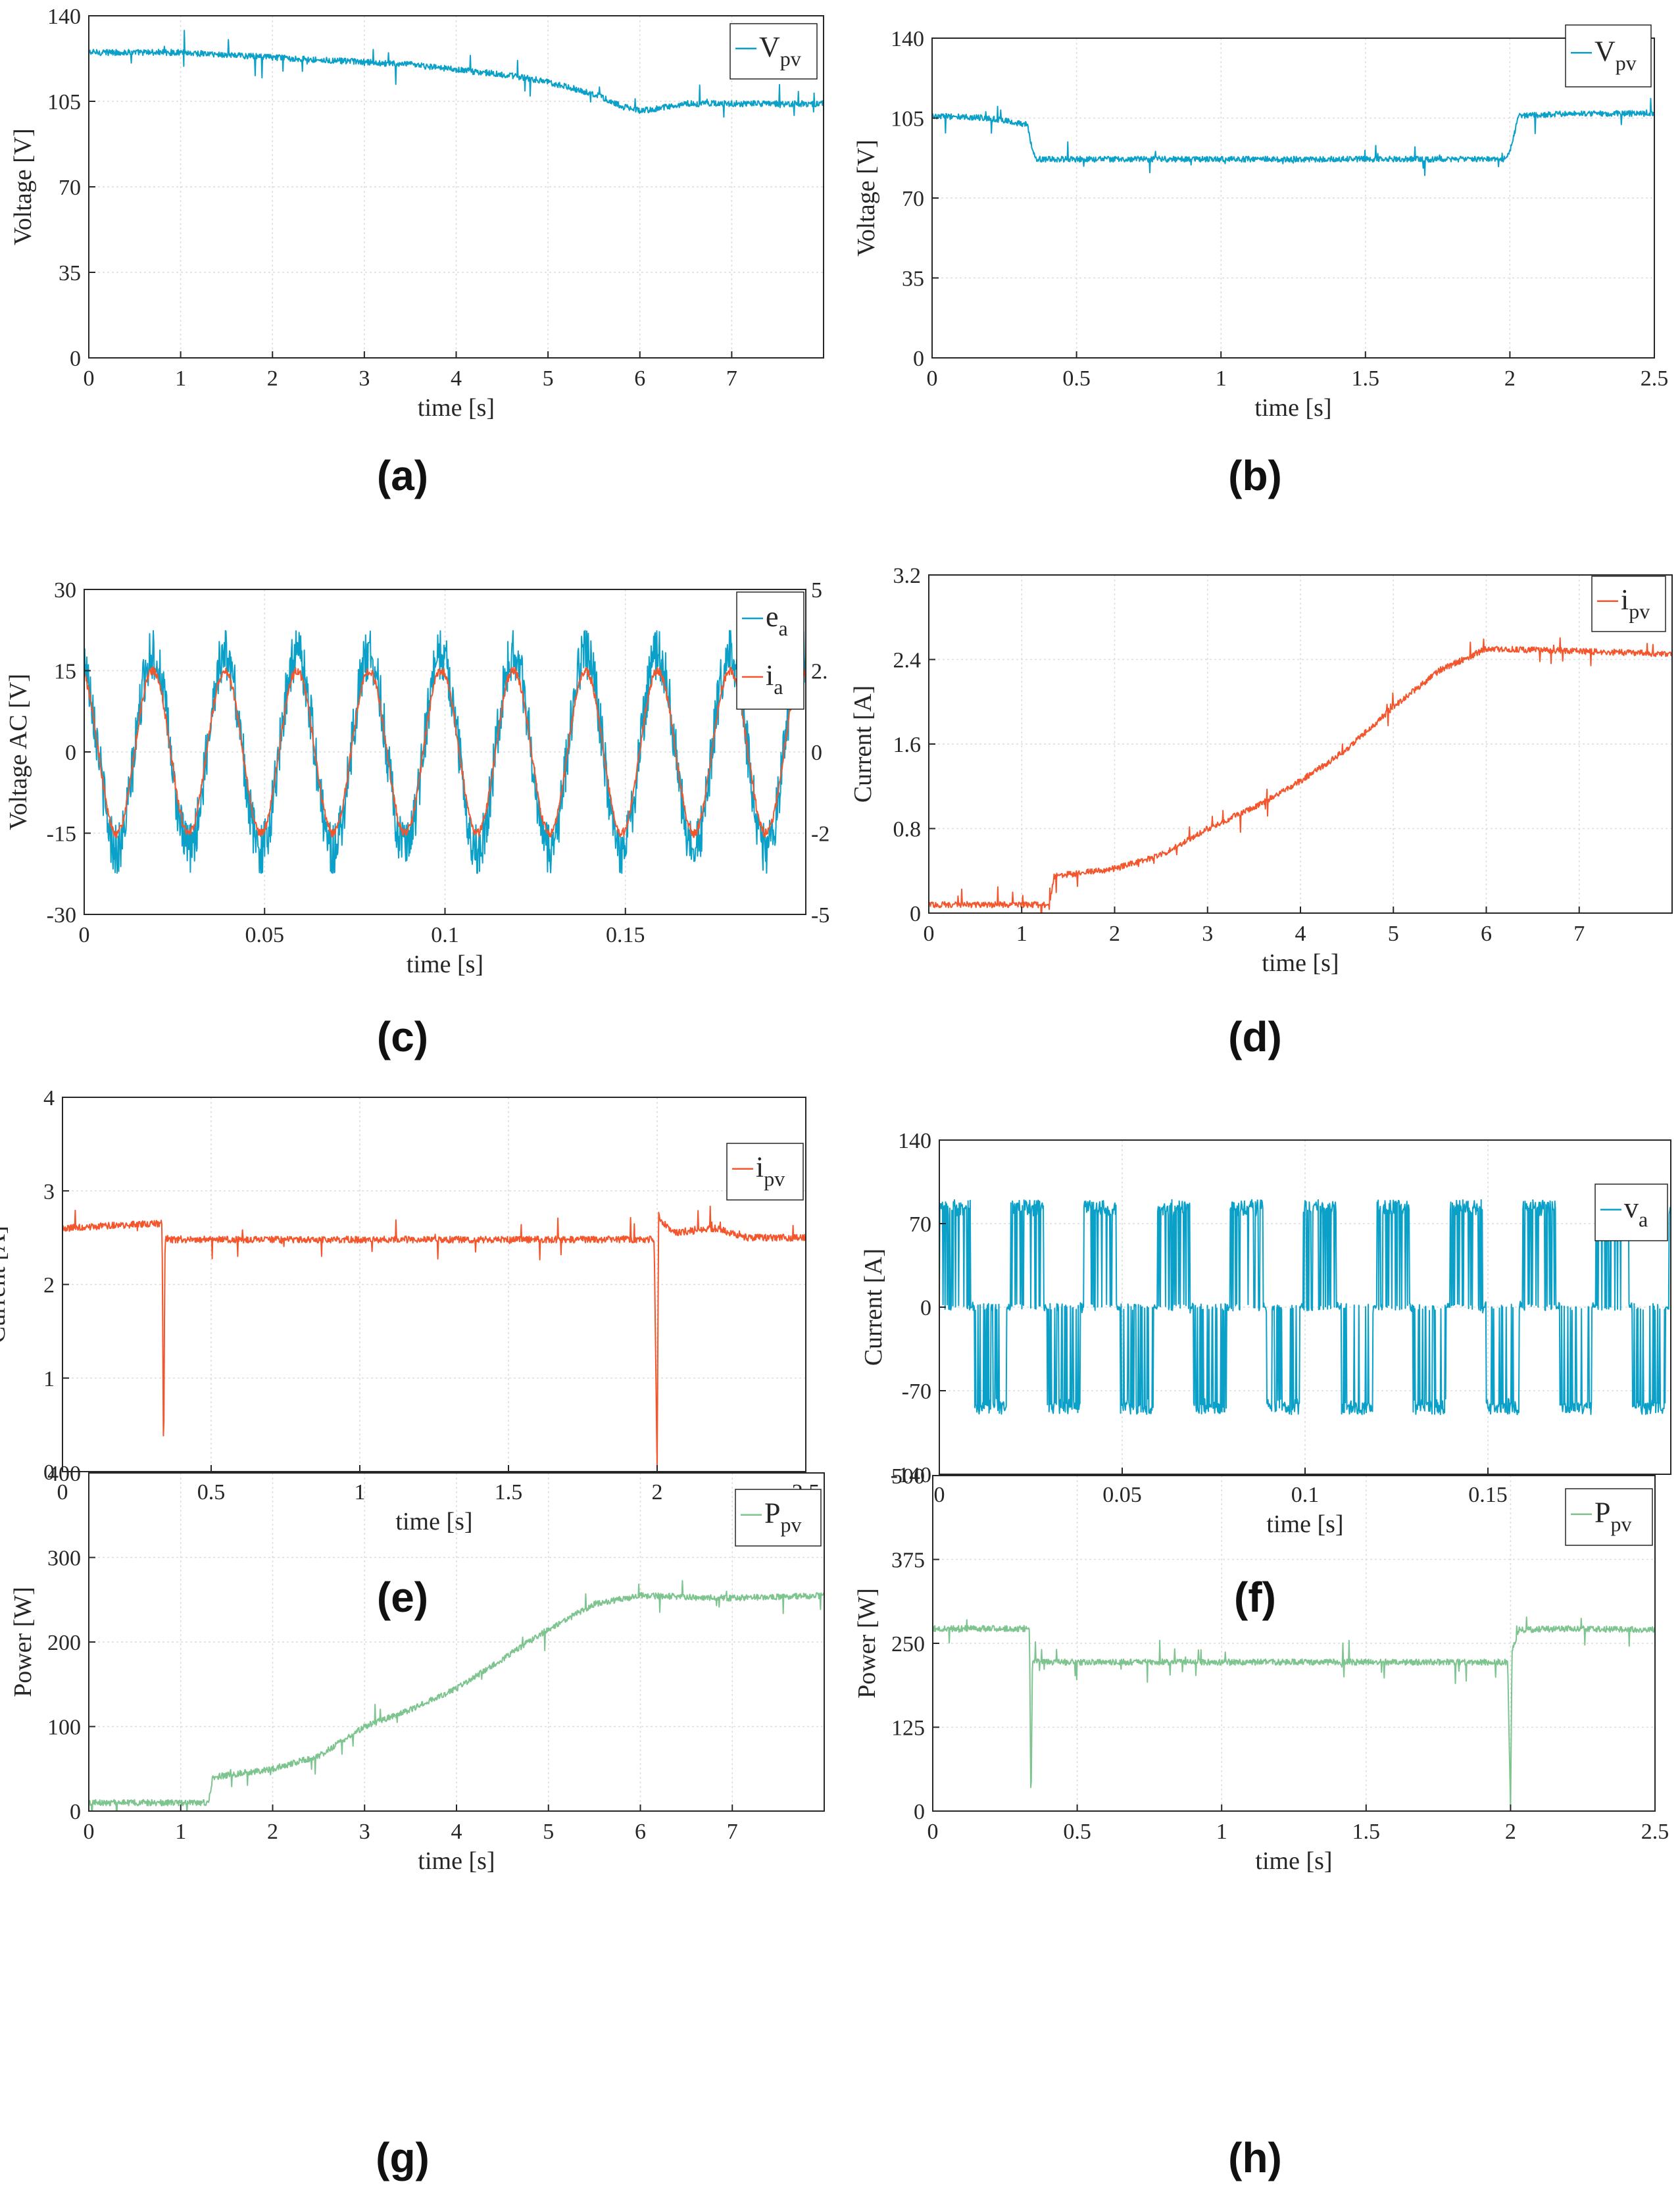 This screenshot has width=1680, height=2190. I want to click on legend-e: ipv, so click(765, 1172).